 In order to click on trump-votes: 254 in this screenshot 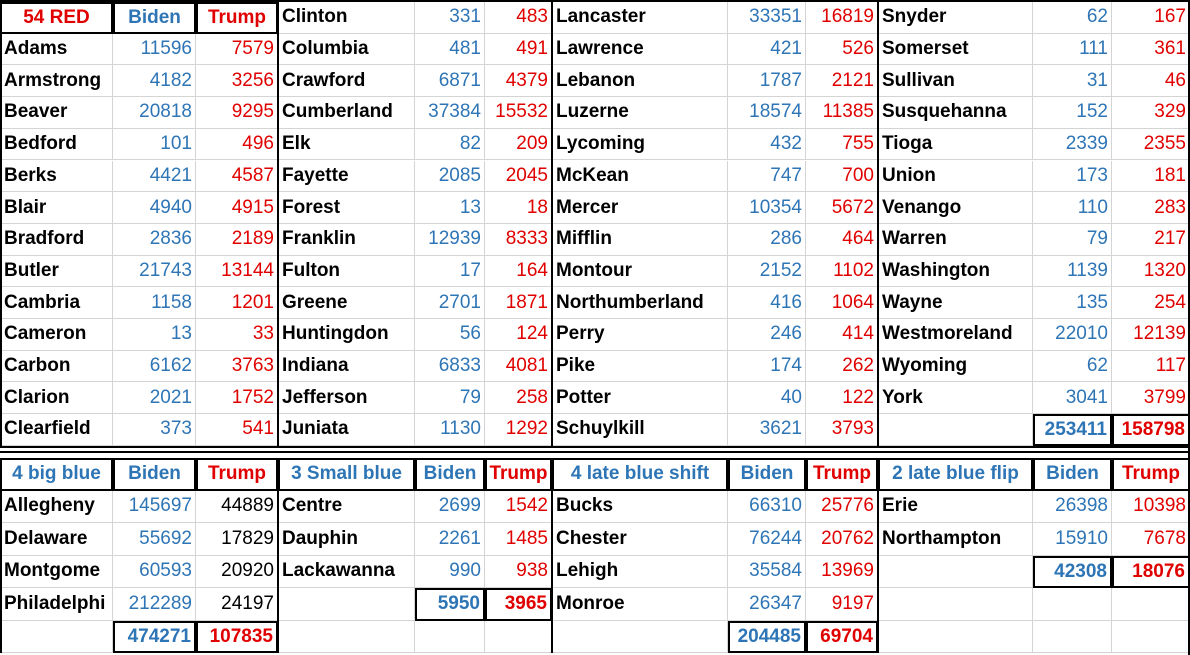, I will do `click(1151, 303)`.